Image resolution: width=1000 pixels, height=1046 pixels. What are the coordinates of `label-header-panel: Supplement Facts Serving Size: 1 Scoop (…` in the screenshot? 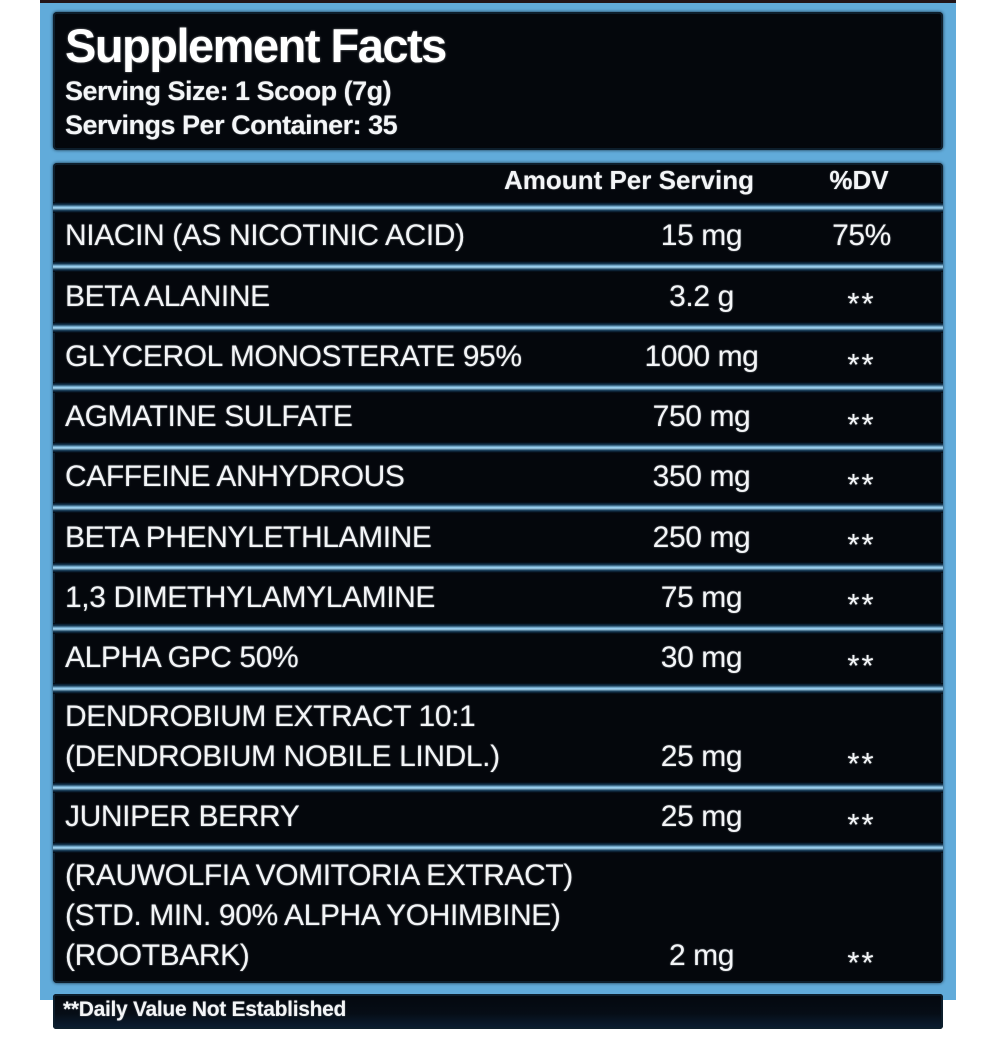 It's located at (498, 81).